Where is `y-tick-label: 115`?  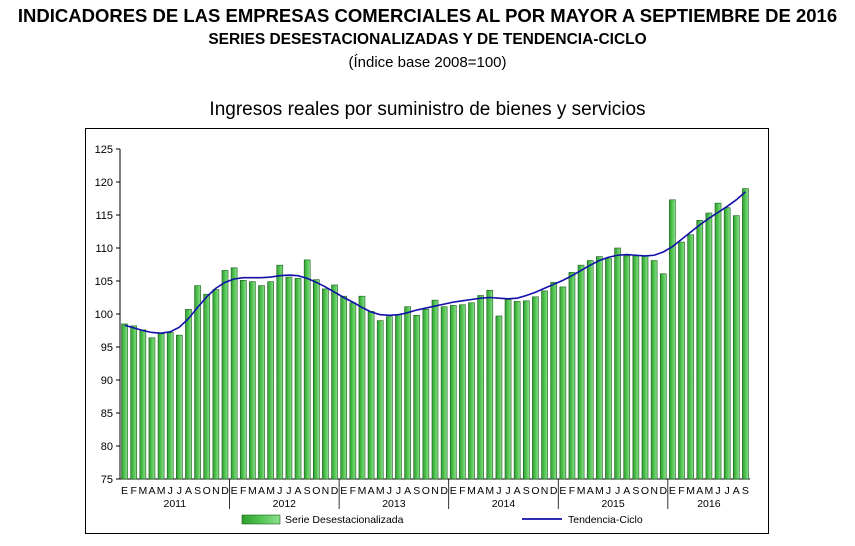
y-tick-label: 115 is located at coordinates (104, 216).